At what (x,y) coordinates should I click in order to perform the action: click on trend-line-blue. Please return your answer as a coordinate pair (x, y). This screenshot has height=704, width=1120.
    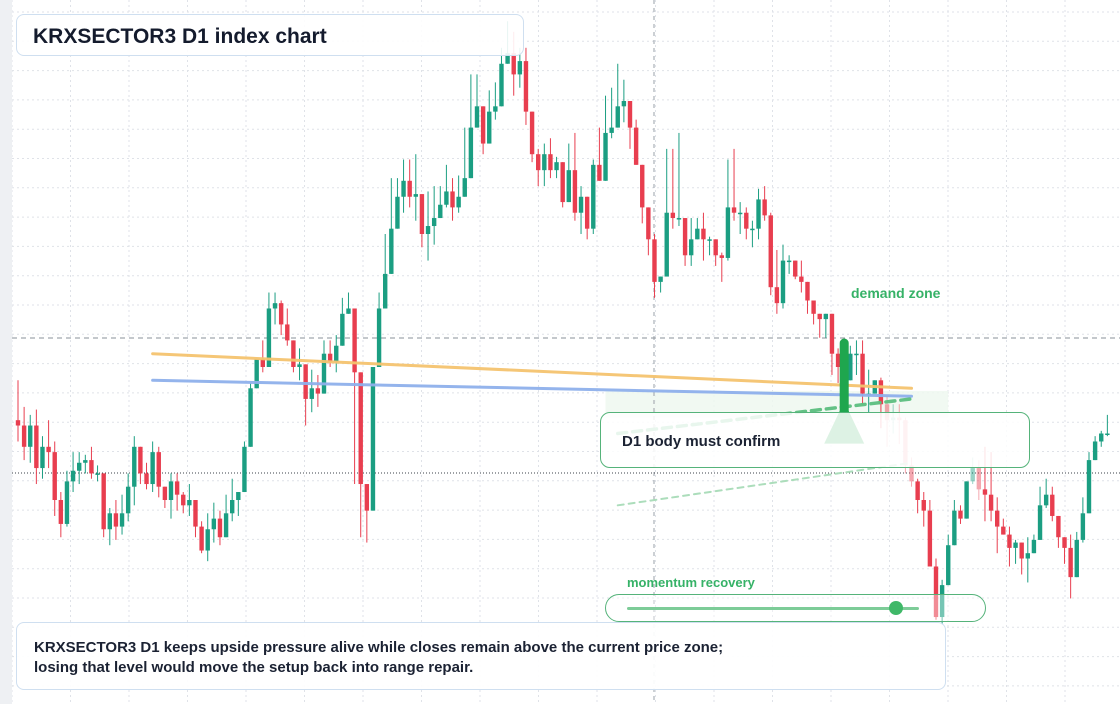
    Looking at the image, I should click on (532, 388).